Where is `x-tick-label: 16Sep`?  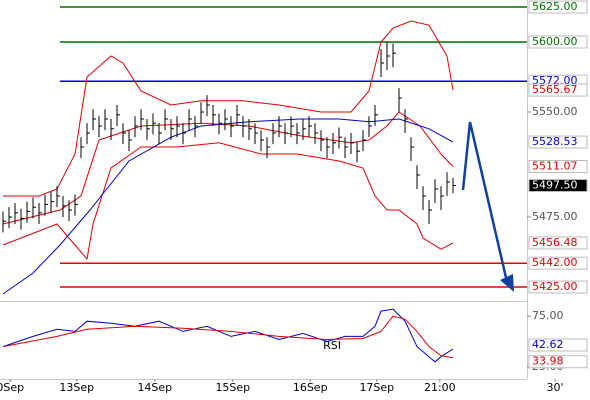
x-tick-label: 16Sep is located at coordinates (310, 387).